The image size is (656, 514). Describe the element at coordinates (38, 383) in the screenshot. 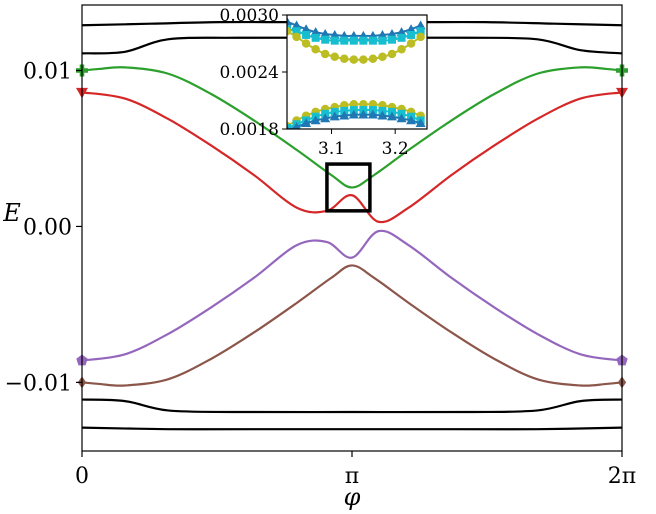

I see `y-tick-label-0: −0.01` at that location.